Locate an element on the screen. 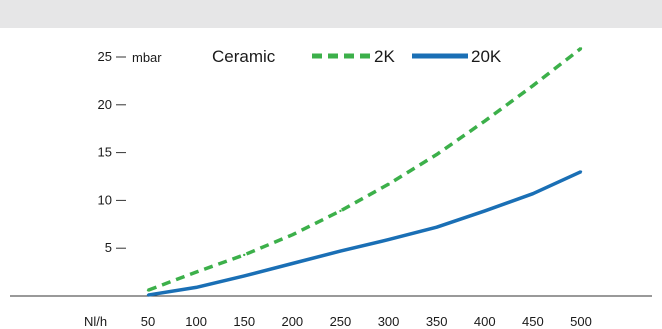 Image resolution: width=662 pixels, height=329 pixels. y-axis-title: mbar is located at coordinates (147, 57).